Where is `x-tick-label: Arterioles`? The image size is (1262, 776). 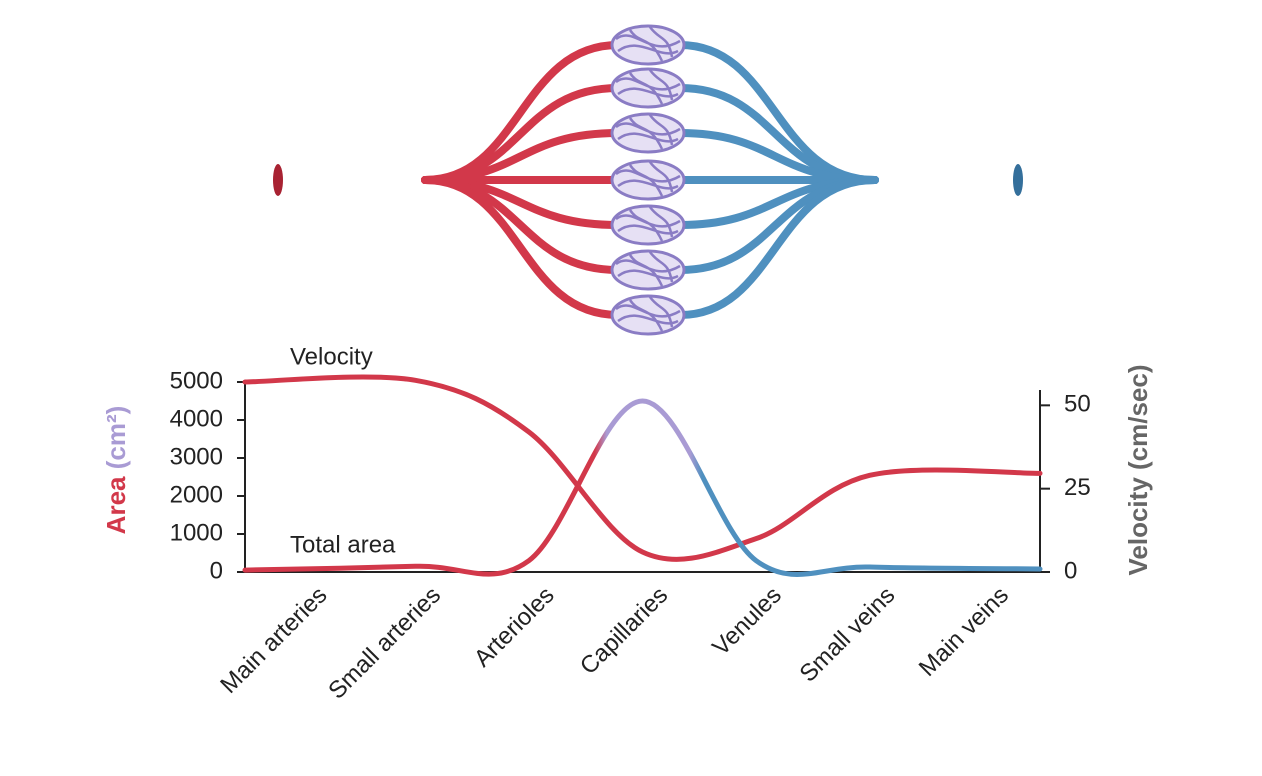 x-tick-label: Arterioles is located at coordinates (514, 627).